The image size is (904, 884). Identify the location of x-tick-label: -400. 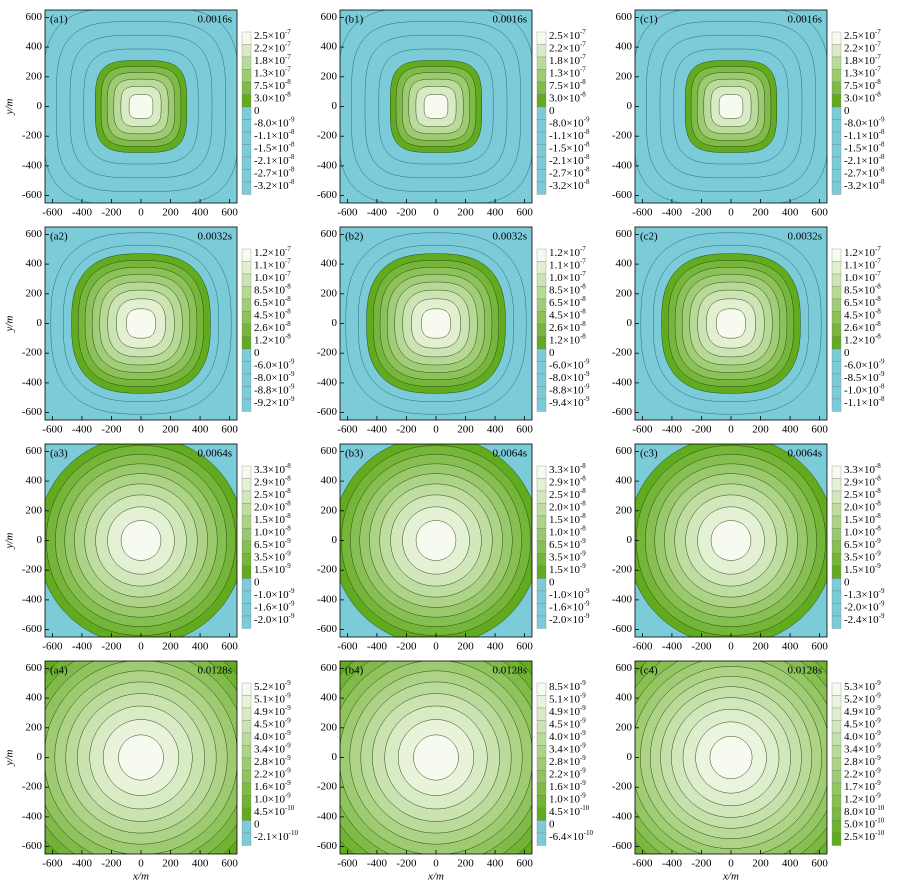
(82, 647).